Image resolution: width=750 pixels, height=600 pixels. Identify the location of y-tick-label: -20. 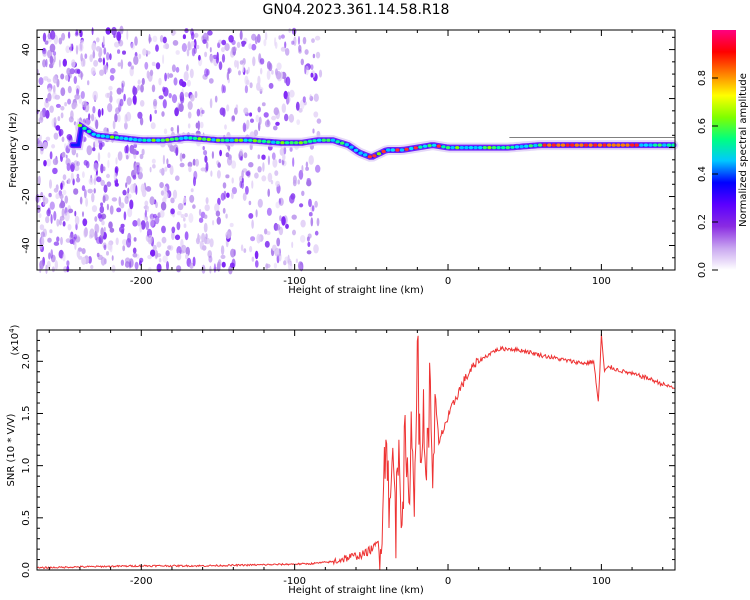
(26, 196).